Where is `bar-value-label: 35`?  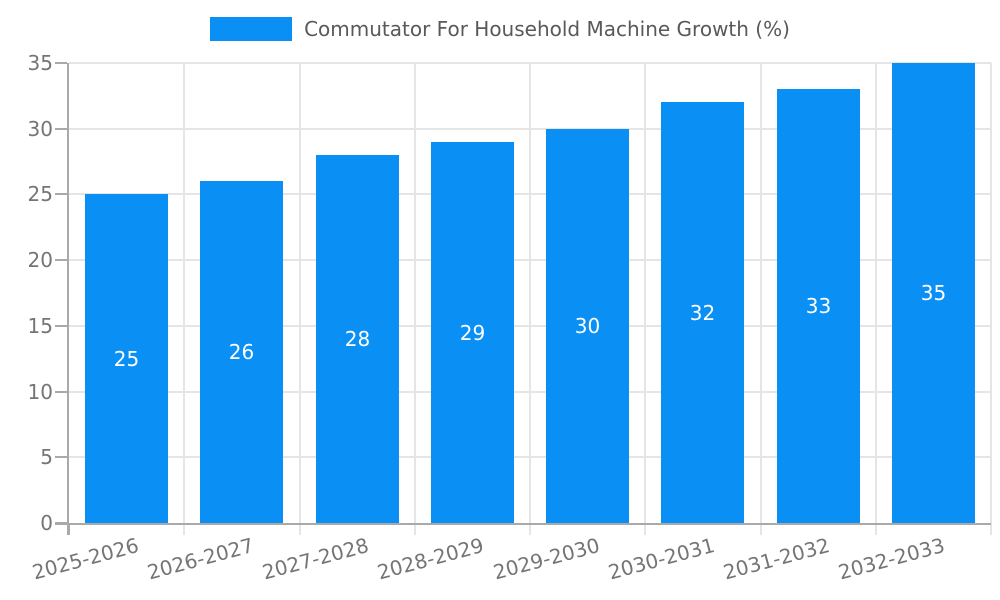
bar-value-label: 35 is located at coordinates (933, 293).